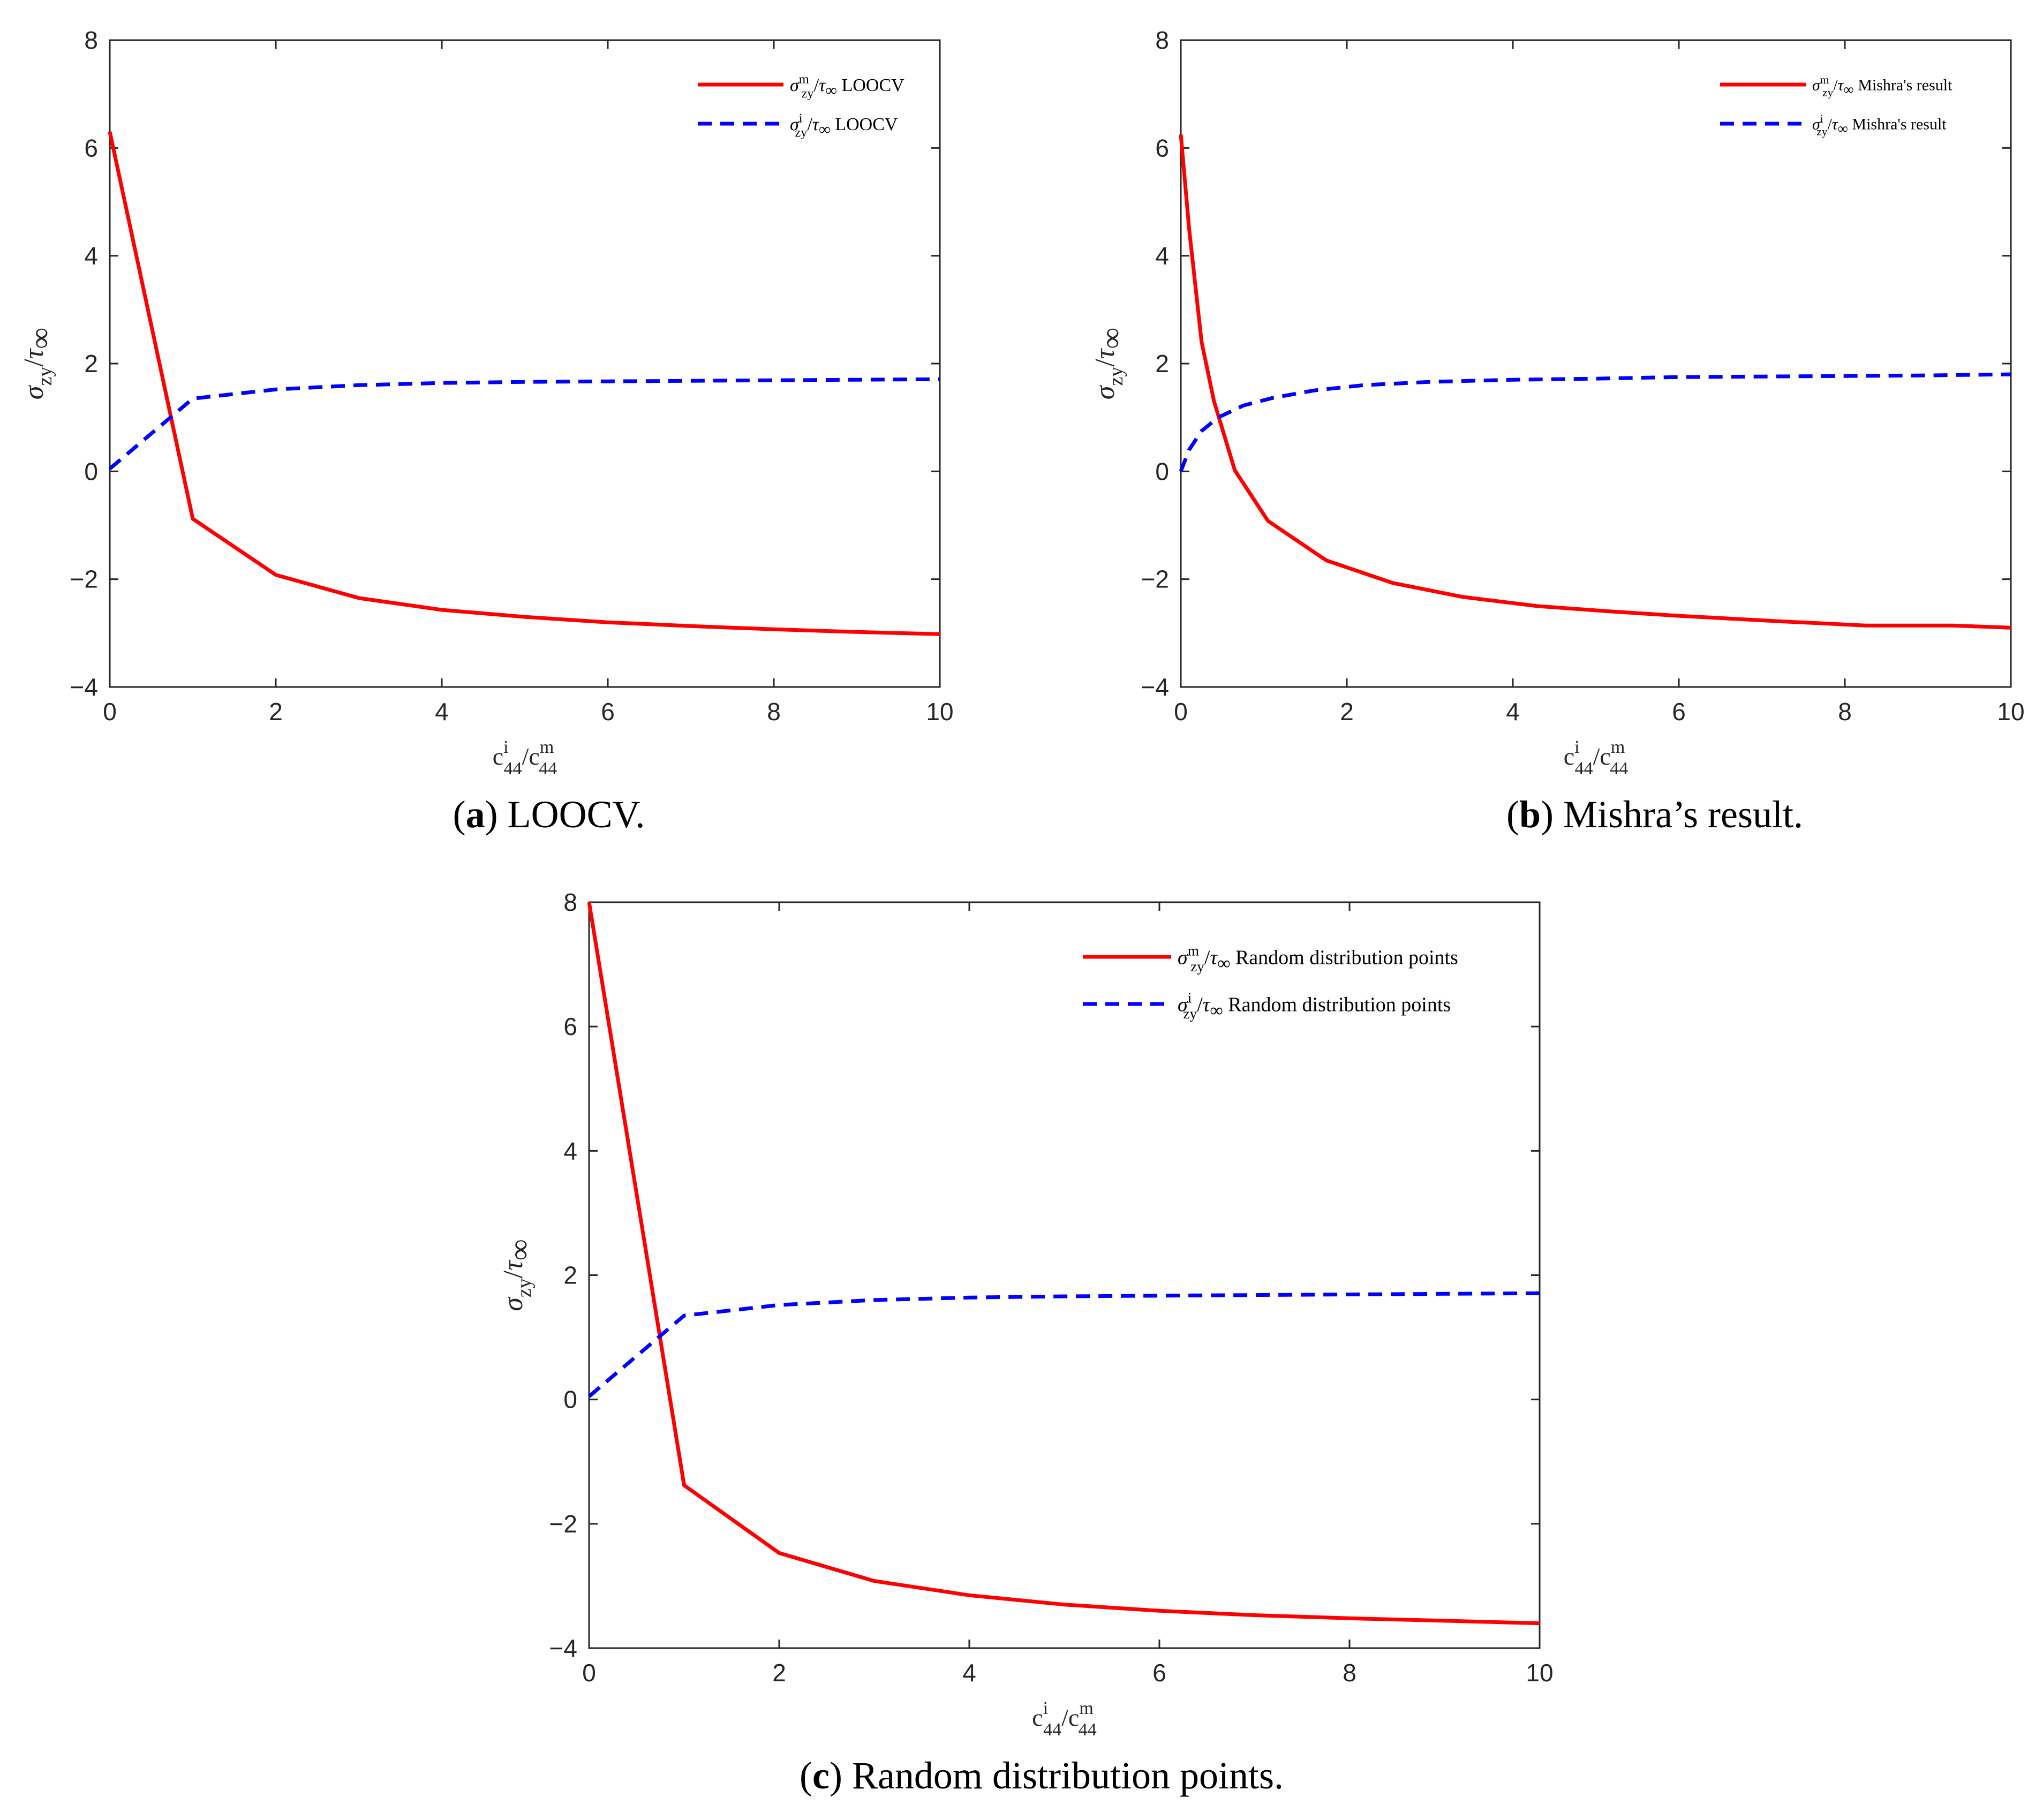 The width and height of the screenshot is (2043, 1820). Describe the element at coordinates (847, 86) in the screenshot. I see `legend-entry: σm zy/τ∞ LOOCV` at that location.